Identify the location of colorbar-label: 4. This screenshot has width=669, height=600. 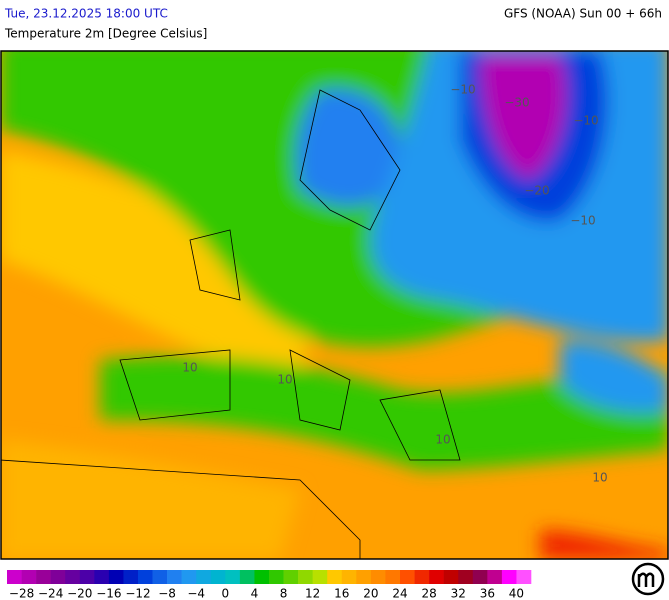
(255, 593).